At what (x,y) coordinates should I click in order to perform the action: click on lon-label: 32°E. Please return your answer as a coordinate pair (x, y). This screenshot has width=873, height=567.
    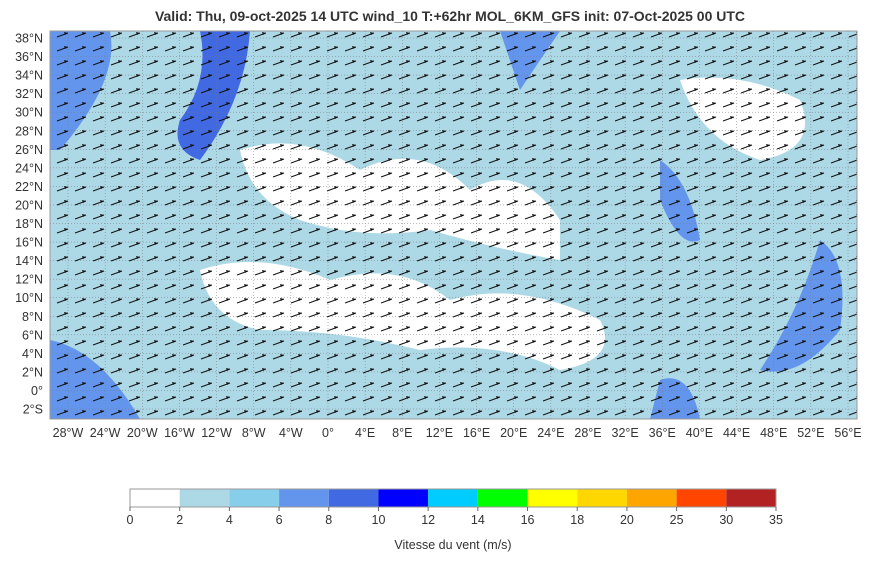
    Looking at the image, I should click on (625, 433).